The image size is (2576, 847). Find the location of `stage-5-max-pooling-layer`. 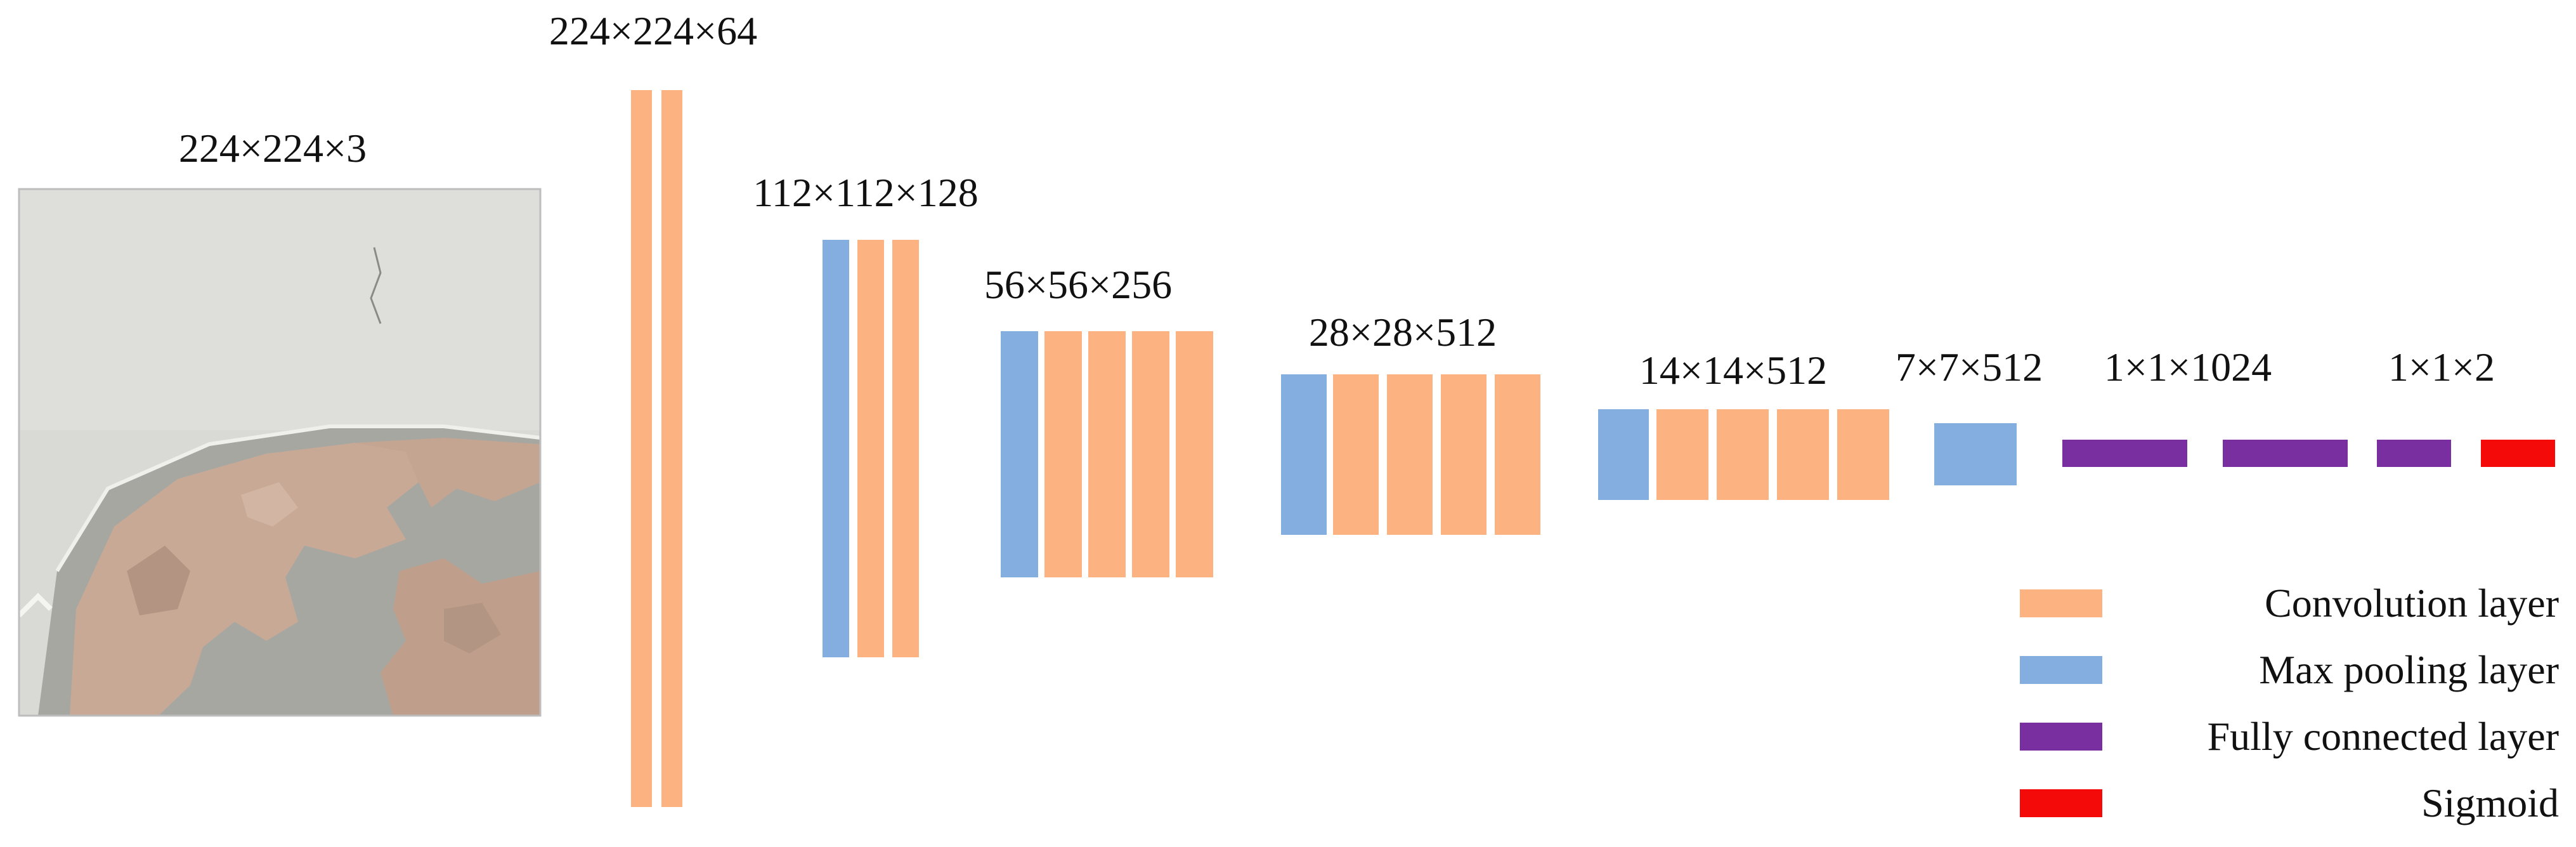

stage-5-max-pooling-layer is located at coordinates (1624, 454).